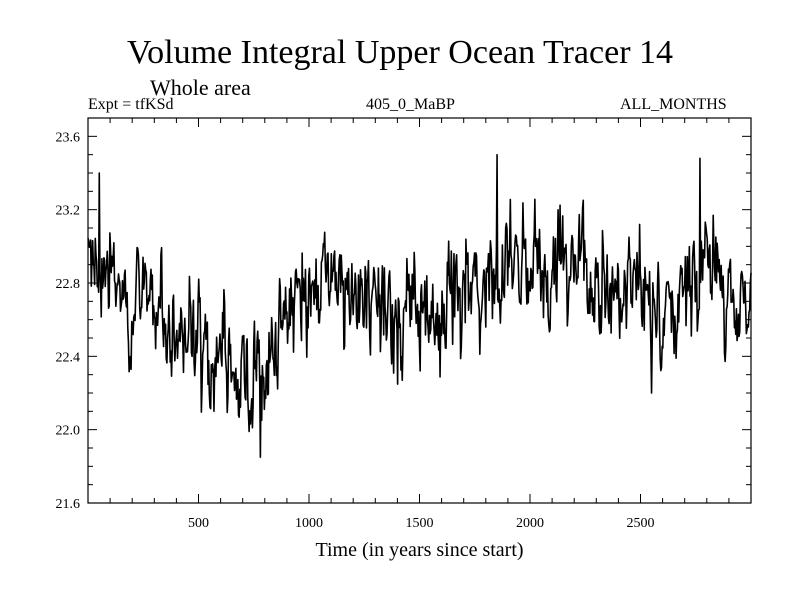  What do you see at coordinates (673, 104) in the screenshot?
I see `months-label: ALL_MONTHS` at bounding box center [673, 104].